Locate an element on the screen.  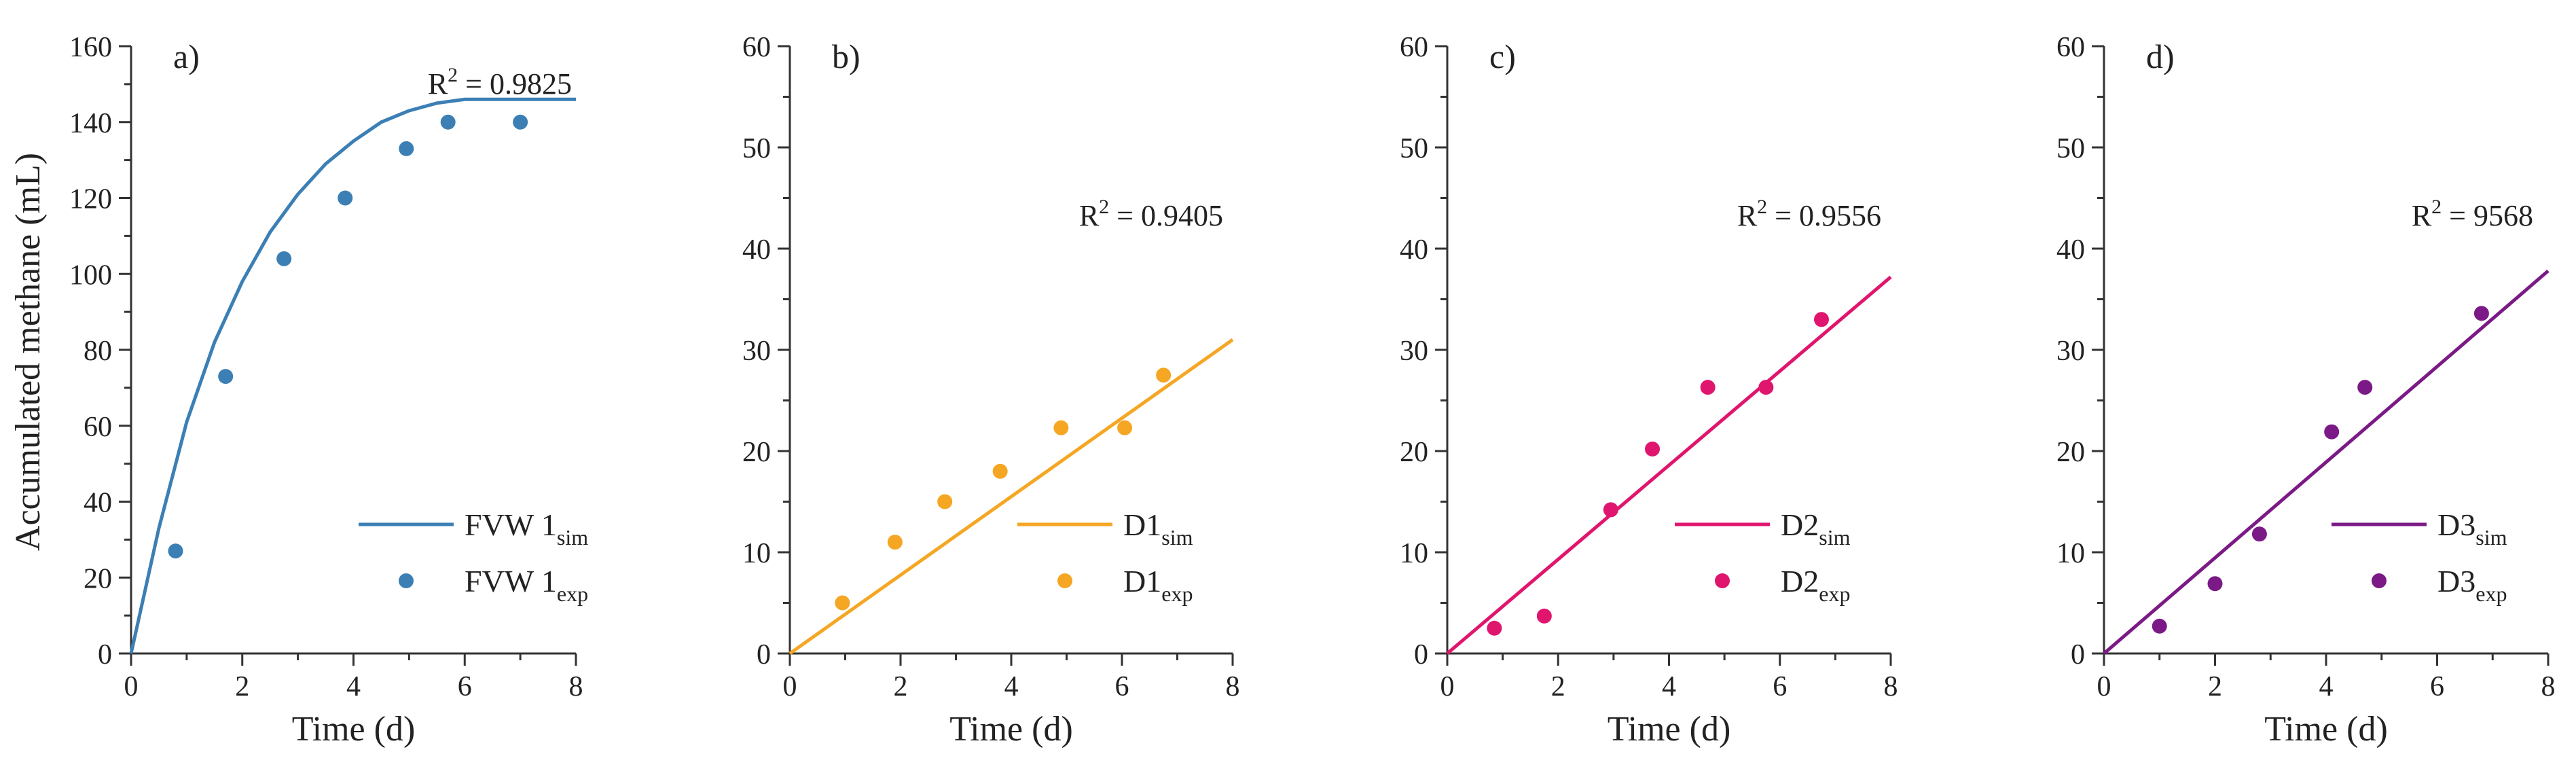
legend-sim-label: FVW 1sim is located at coordinates (526, 529).